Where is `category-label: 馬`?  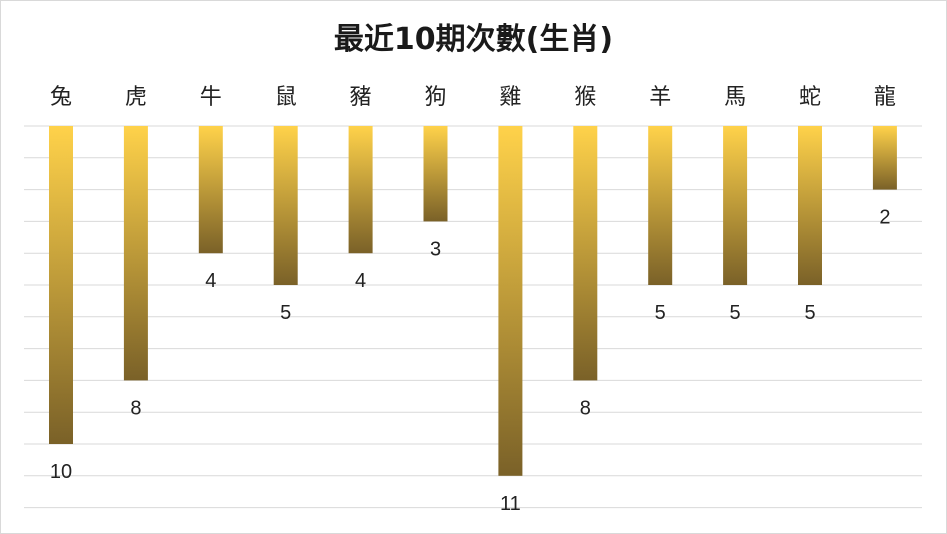
category-label: 馬 is located at coordinates (735, 97).